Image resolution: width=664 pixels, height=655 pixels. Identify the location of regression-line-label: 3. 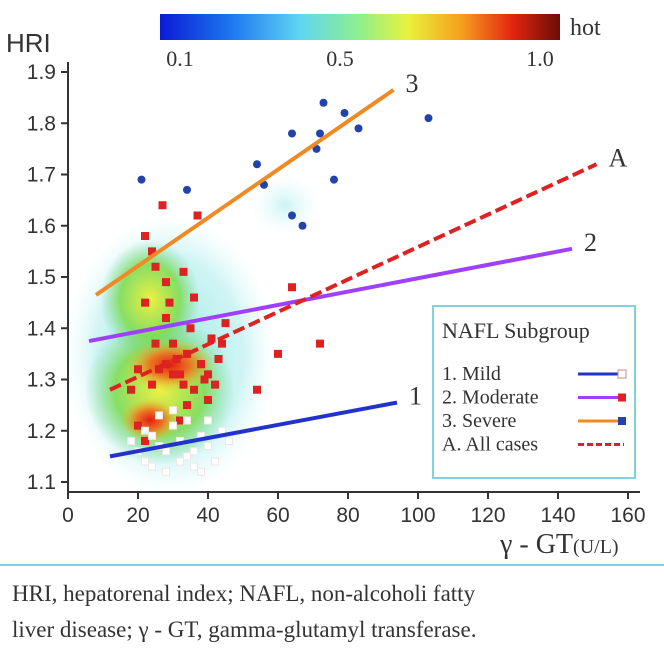
(412, 83).